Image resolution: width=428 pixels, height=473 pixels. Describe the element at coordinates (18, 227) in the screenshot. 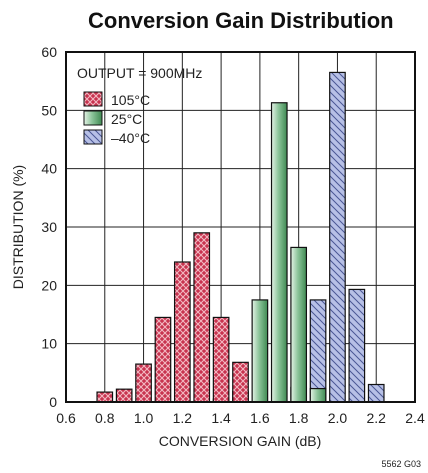

I see `y-axis-label: DISTRIBUTION (%)` at that location.